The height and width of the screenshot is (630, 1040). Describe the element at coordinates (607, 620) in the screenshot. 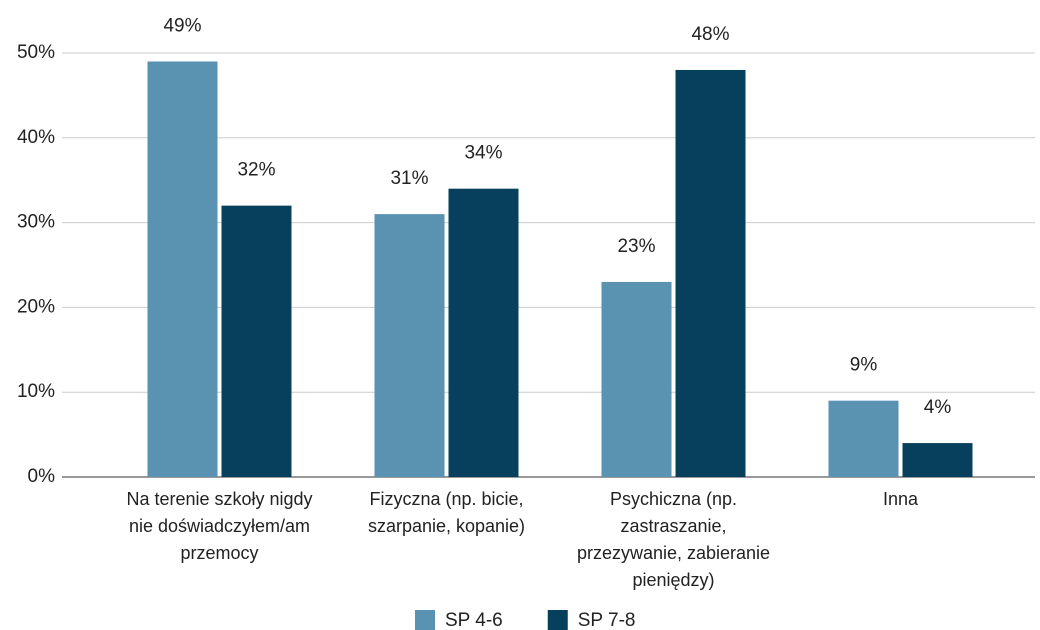

I see `legend-label: SP 7-8` at that location.